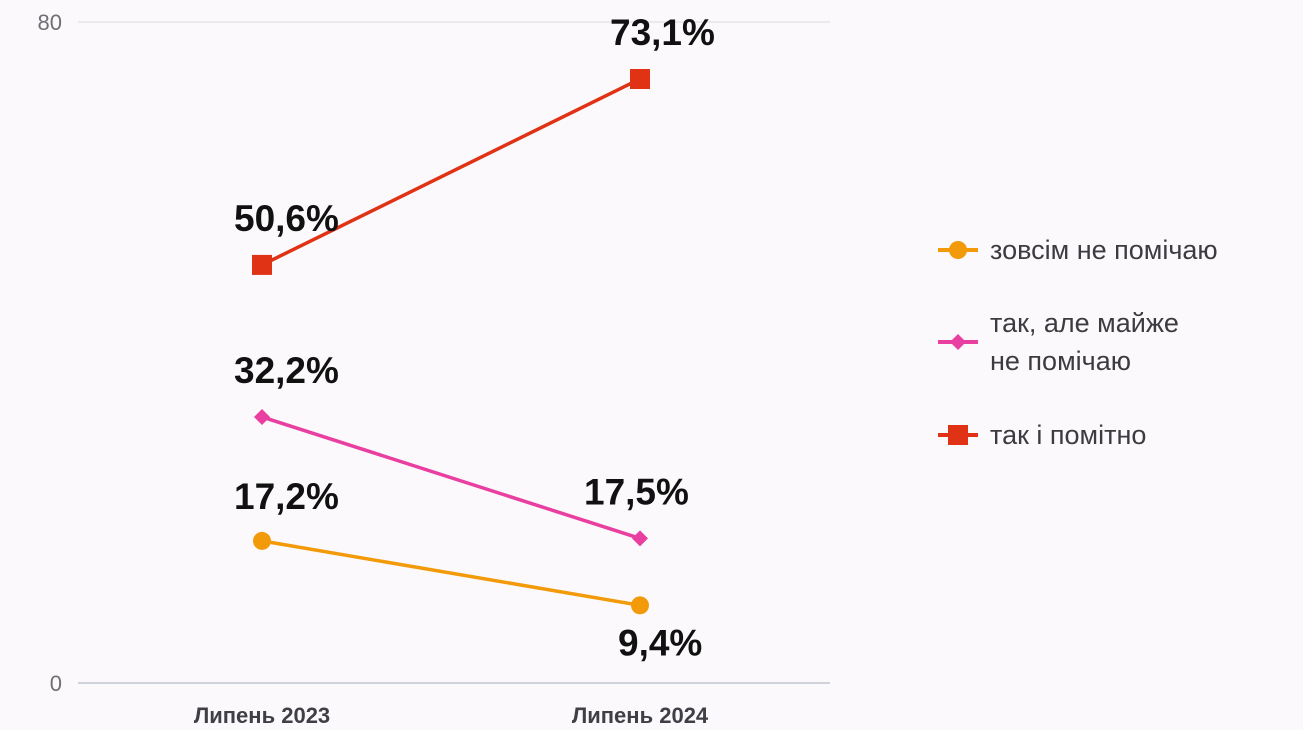 The height and width of the screenshot is (730, 1303). Describe the element at coordinates (1068, 435) in the screenshot. I see `legend-label: так і помітно` at that location.